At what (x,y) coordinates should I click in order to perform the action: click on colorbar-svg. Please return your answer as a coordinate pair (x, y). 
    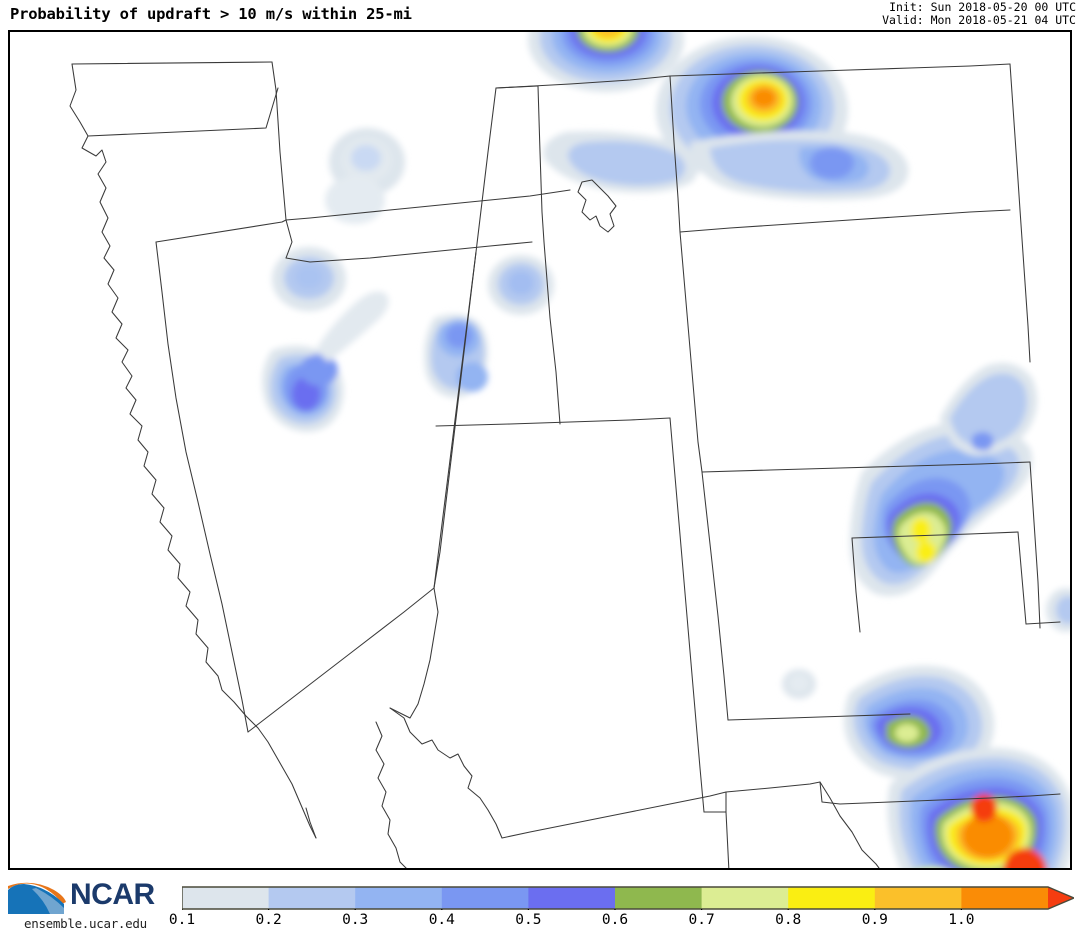
    Looking at the image, I should click on (628, 898).